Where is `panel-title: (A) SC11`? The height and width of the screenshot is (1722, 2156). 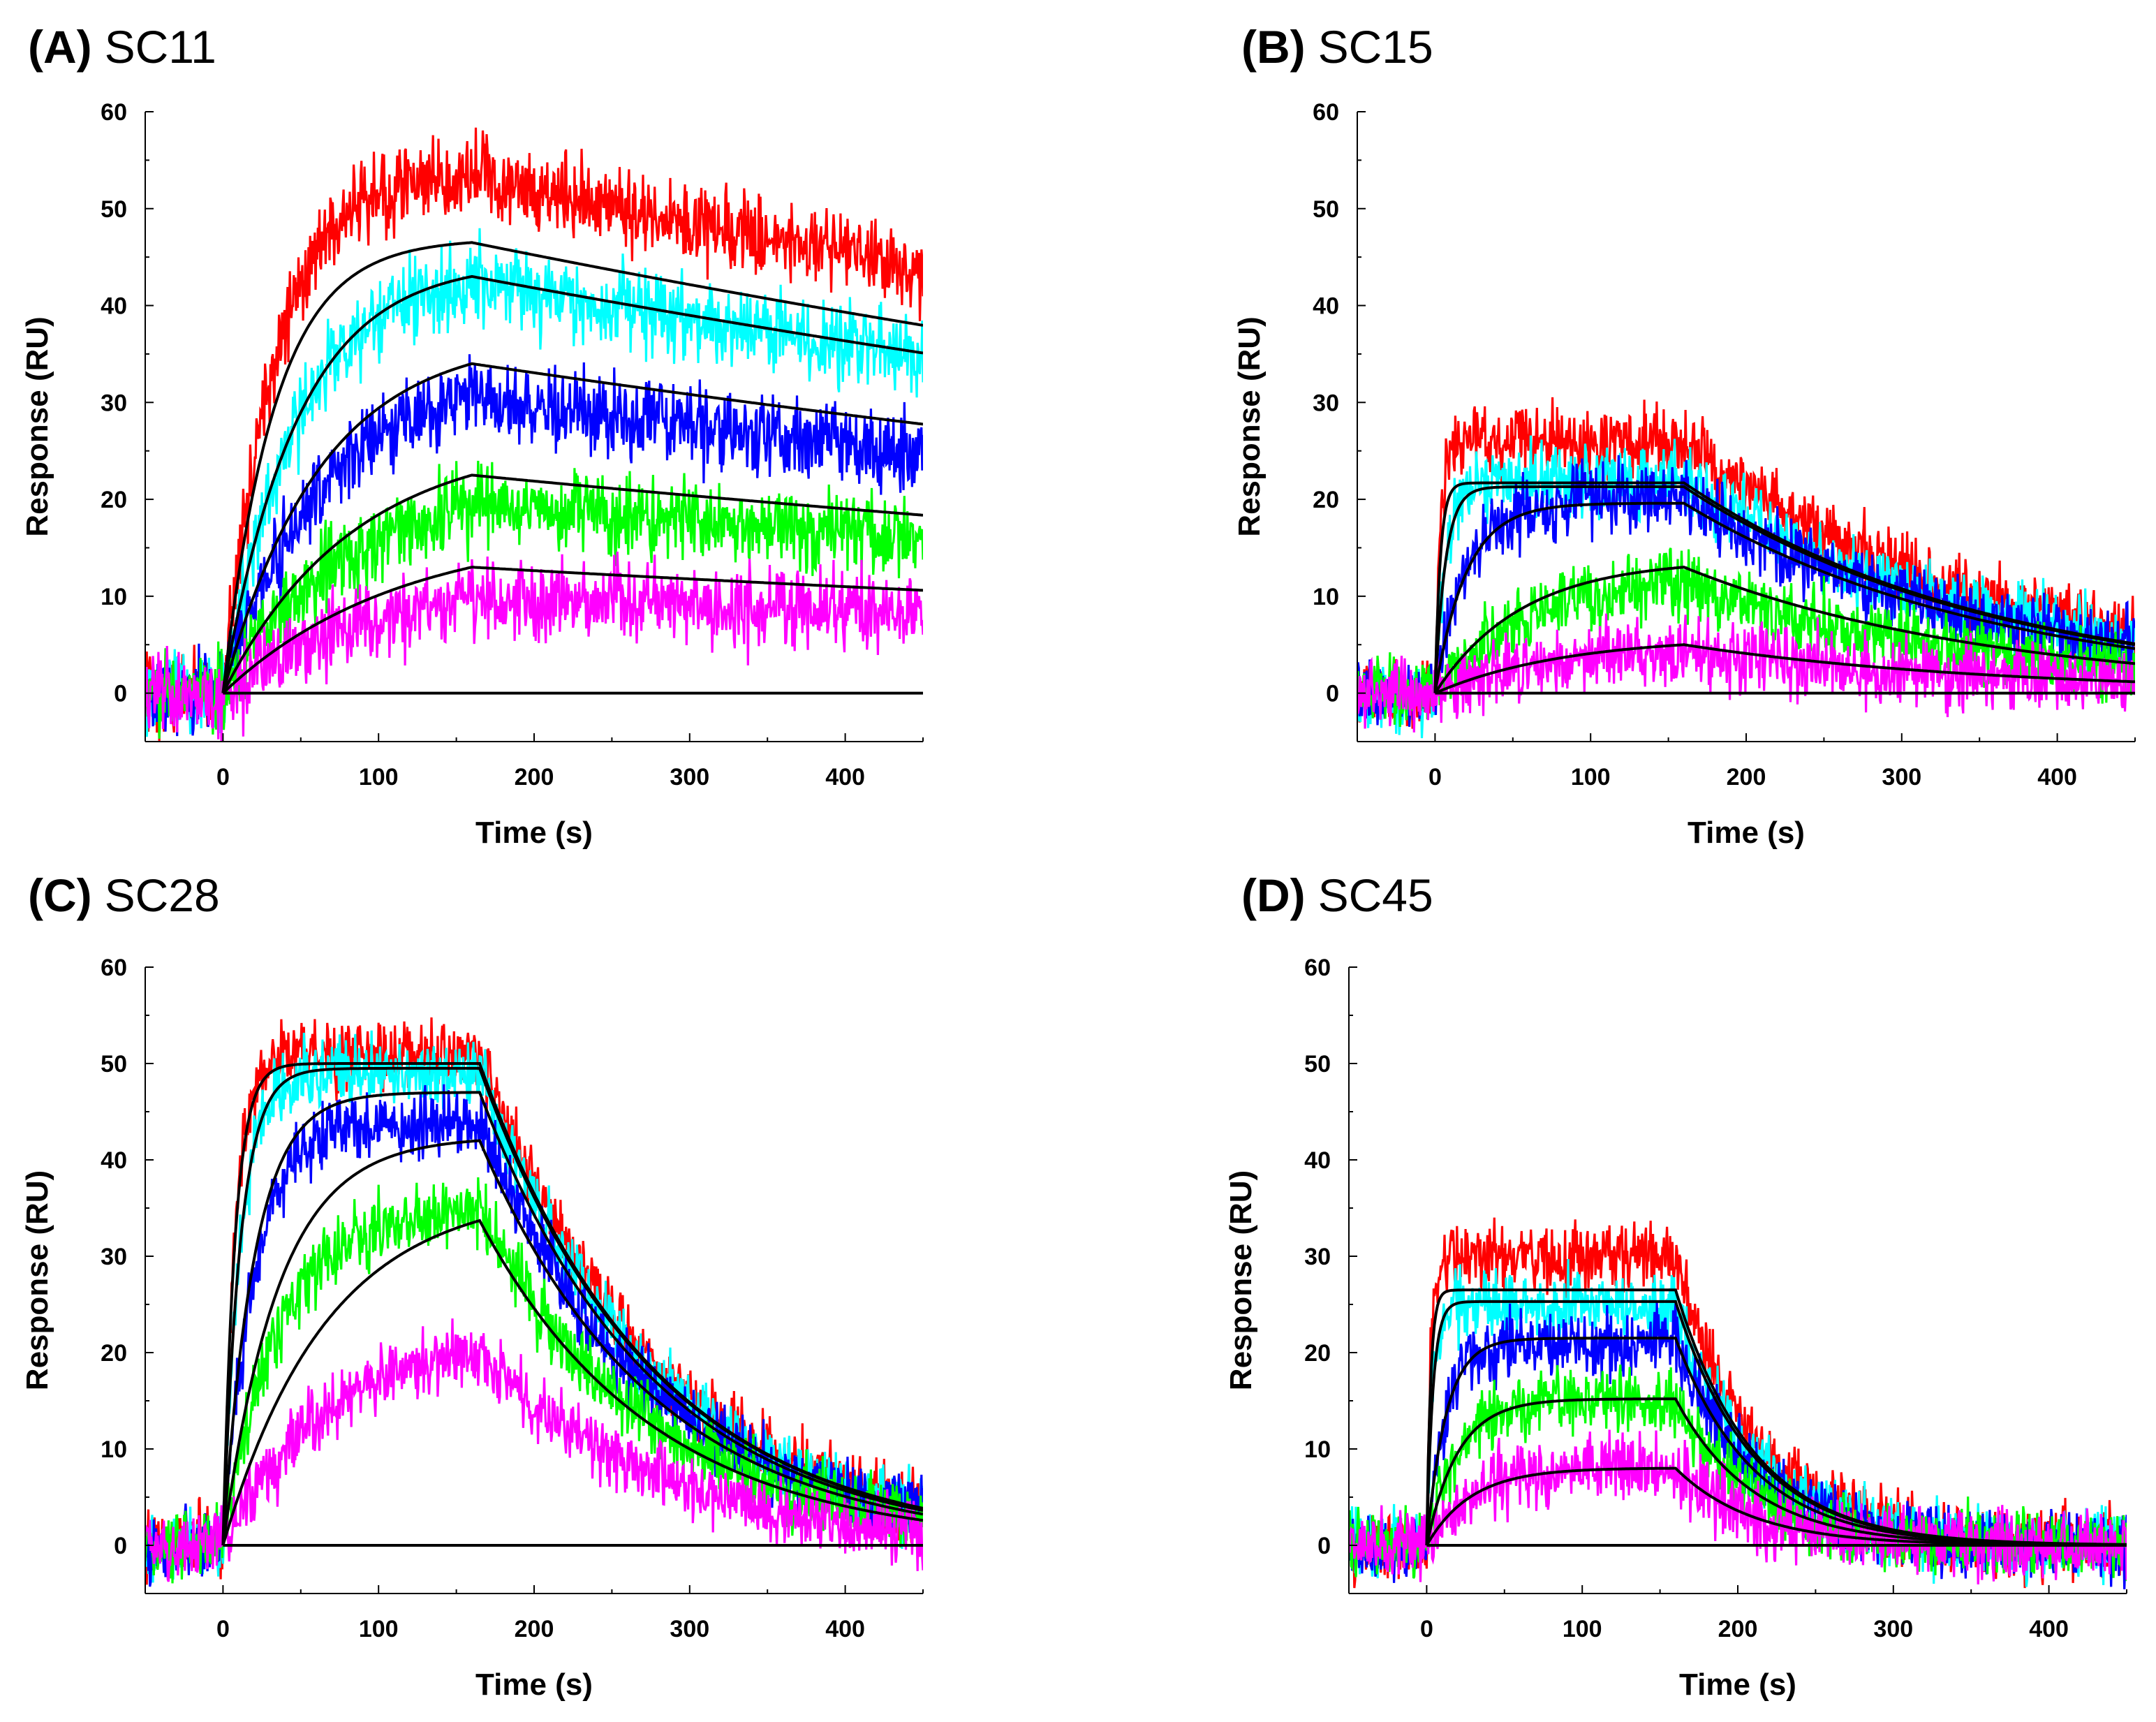 panel-title: (A) SC11 is located at coordinates (122, 47).